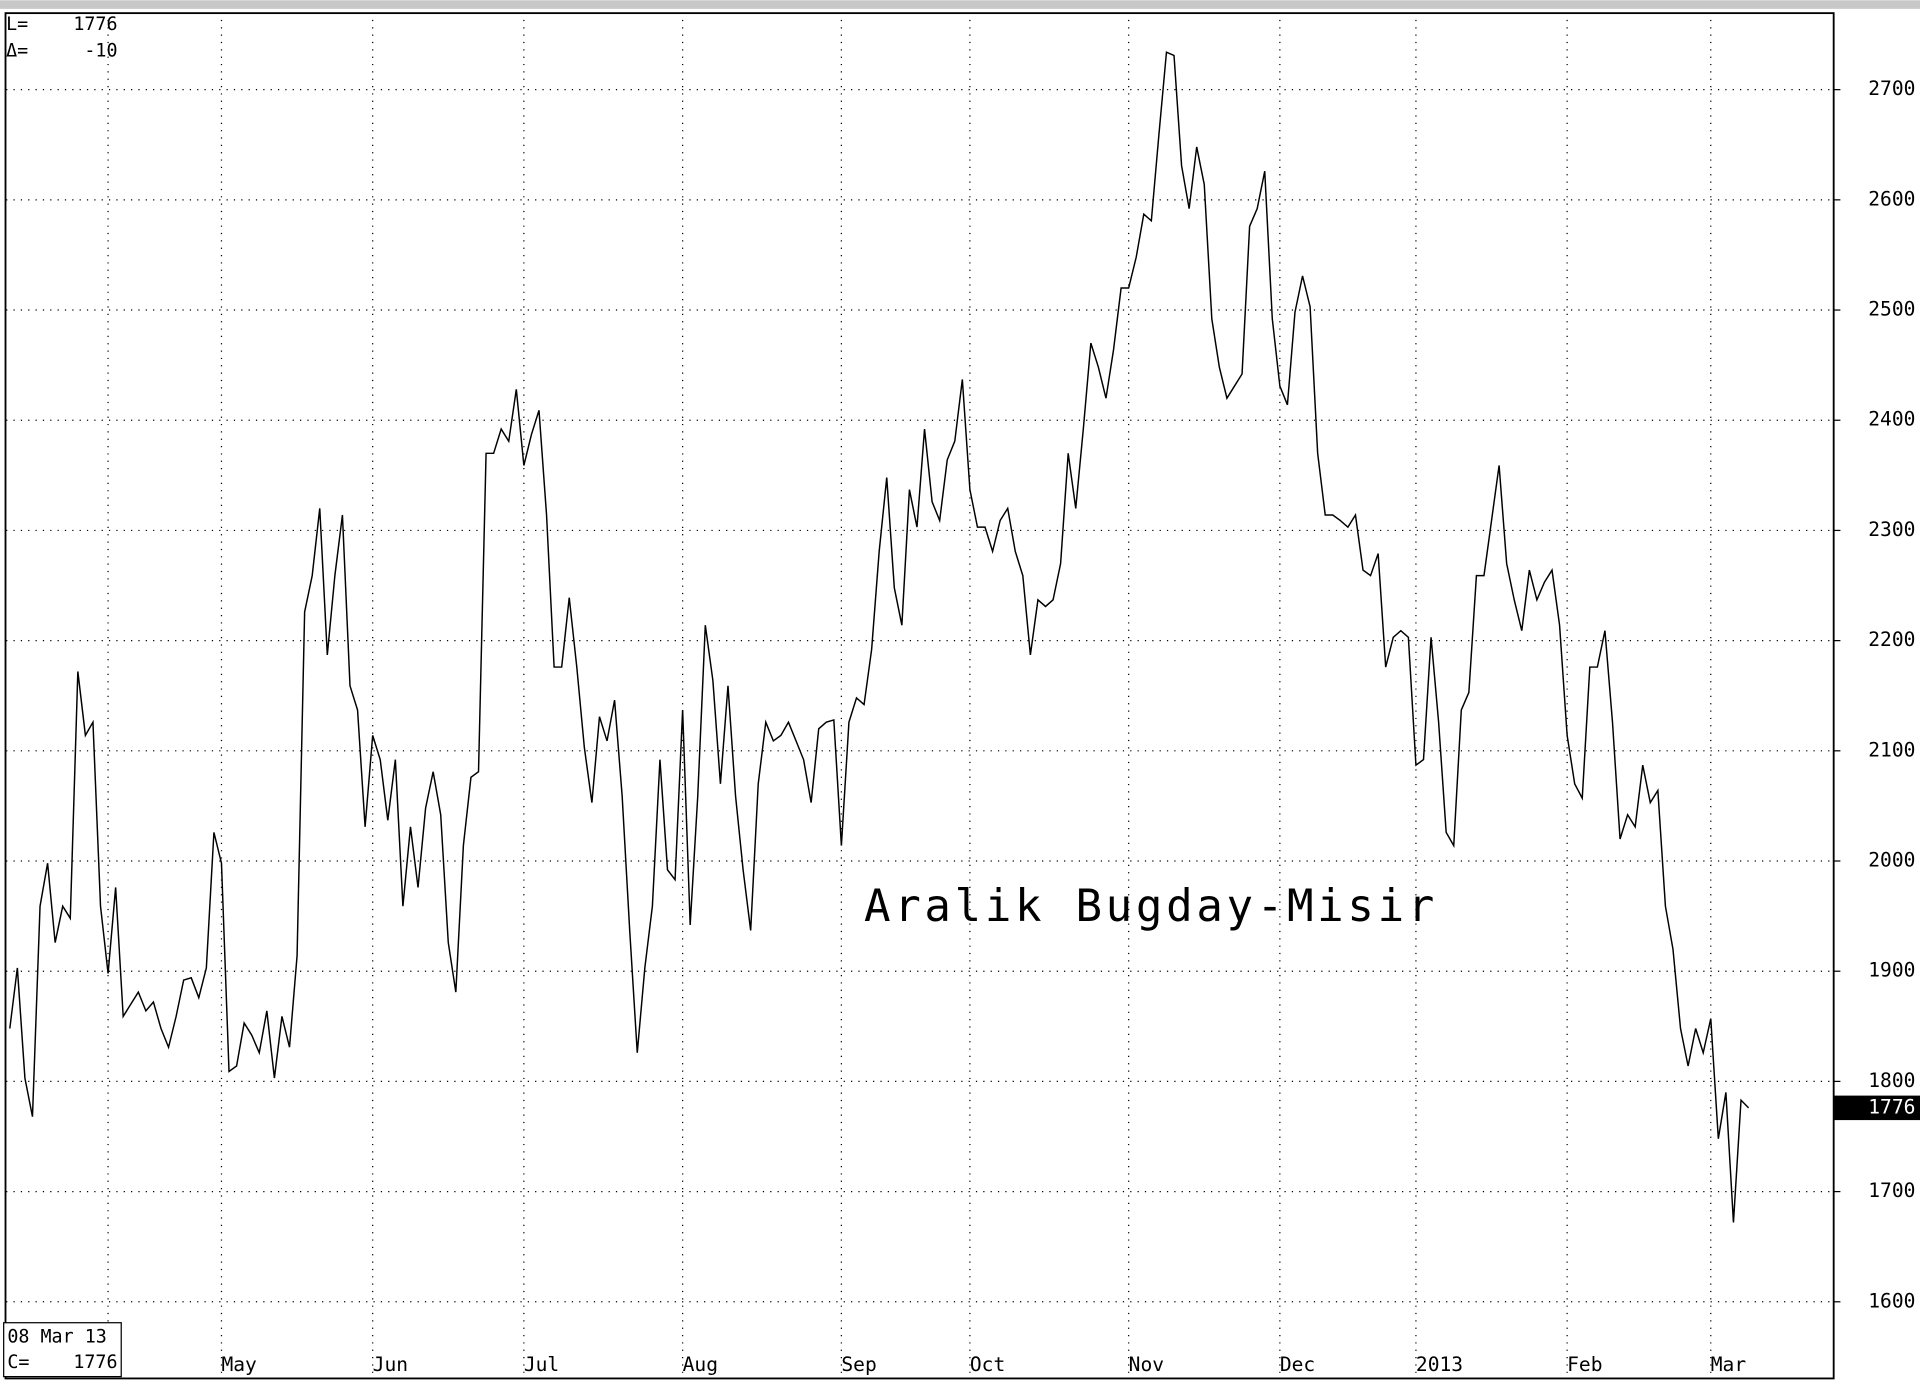  I want to click on footer-date: 08 Mar 13, so click(56, 1336).